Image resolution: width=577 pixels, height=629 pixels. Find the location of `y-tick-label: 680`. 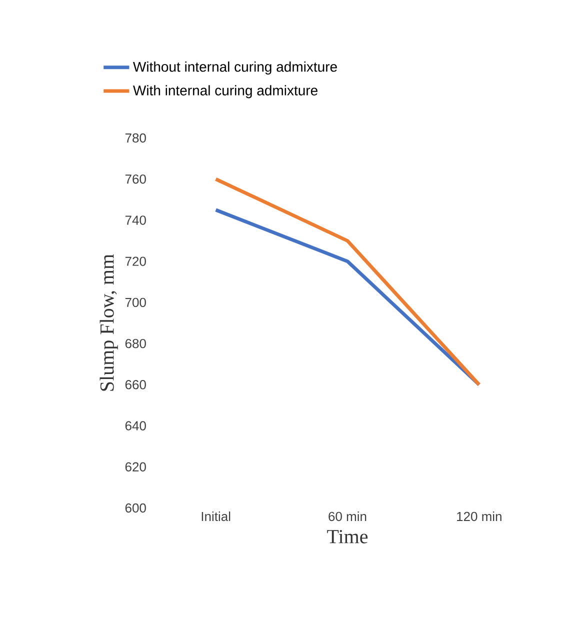

y-tick-label: 680 is located at coordinates (135, 343).